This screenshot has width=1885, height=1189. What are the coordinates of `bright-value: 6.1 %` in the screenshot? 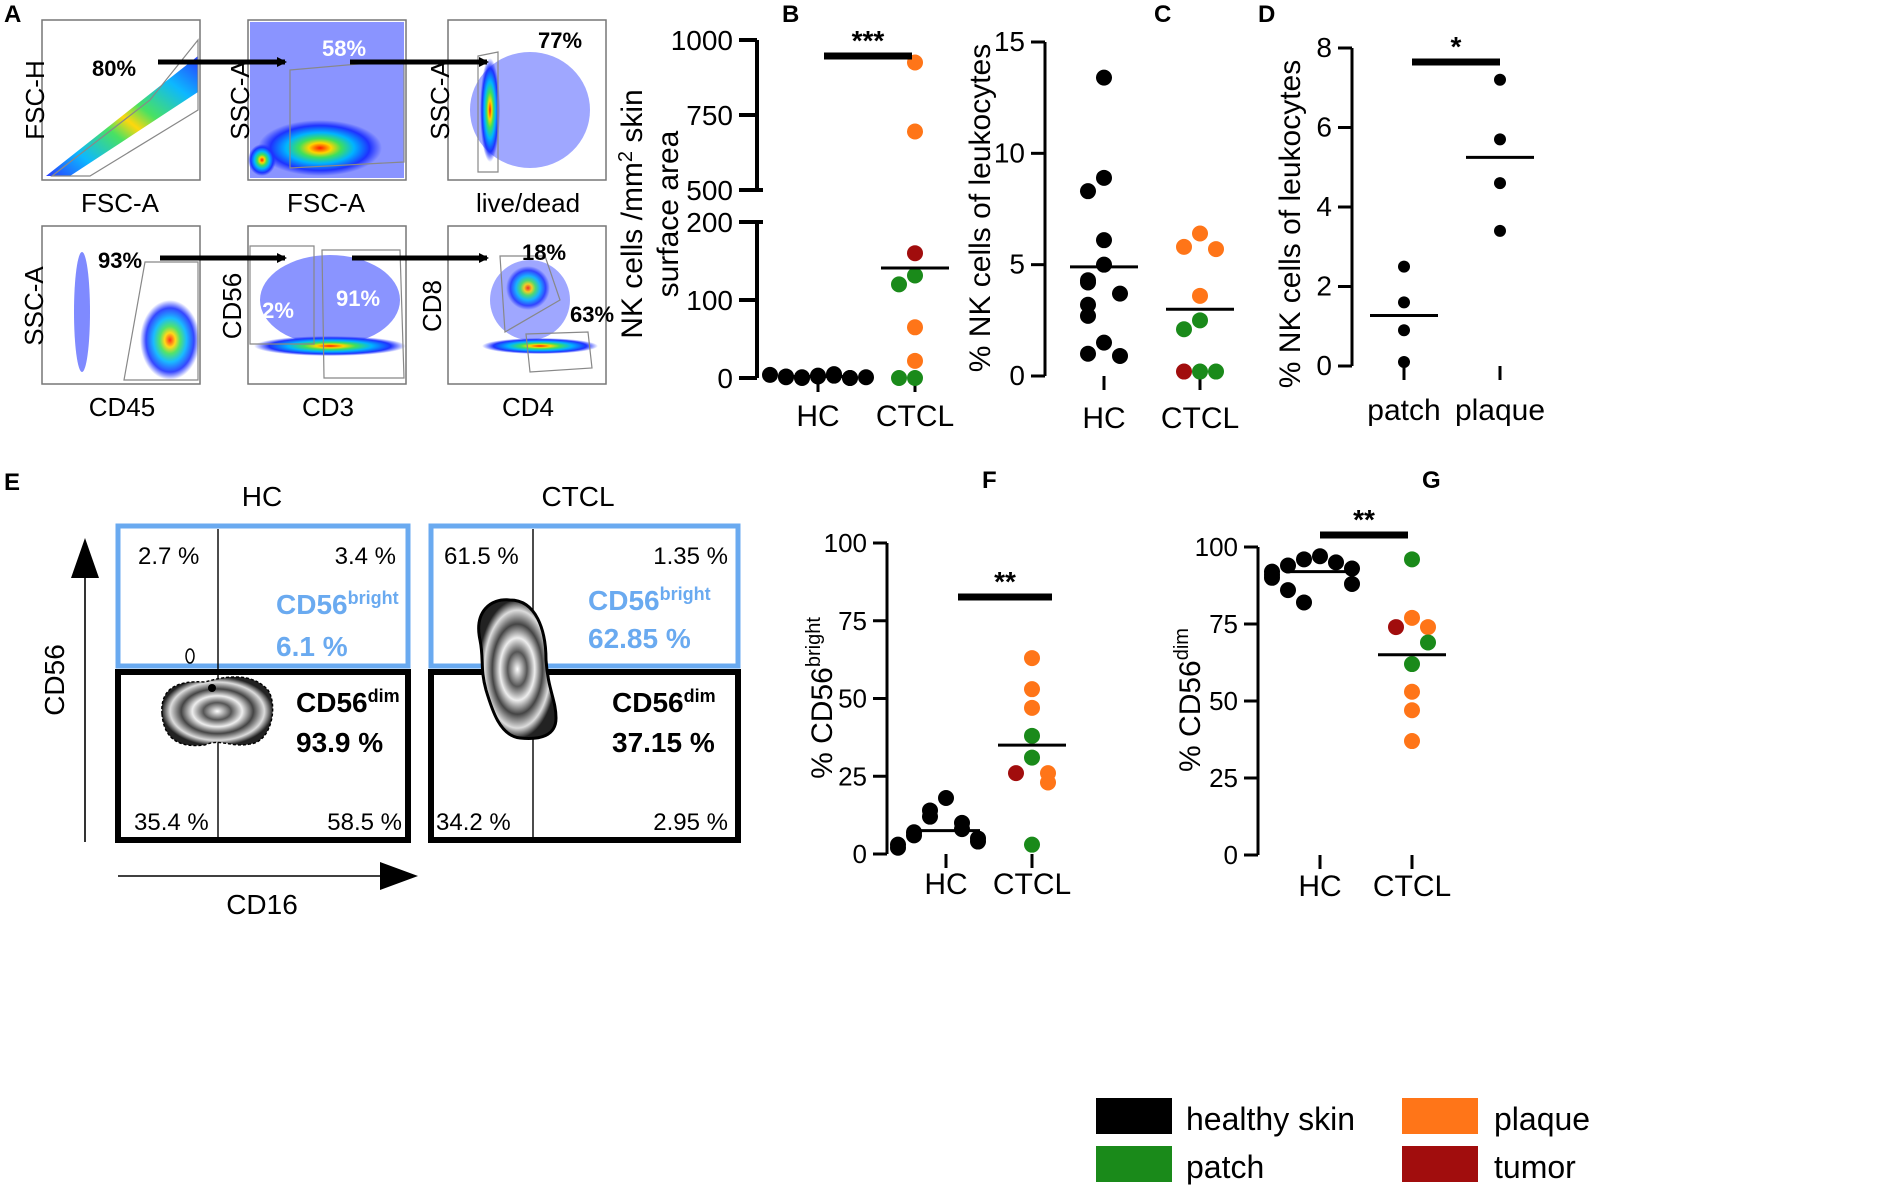 It's located at (312, 646).